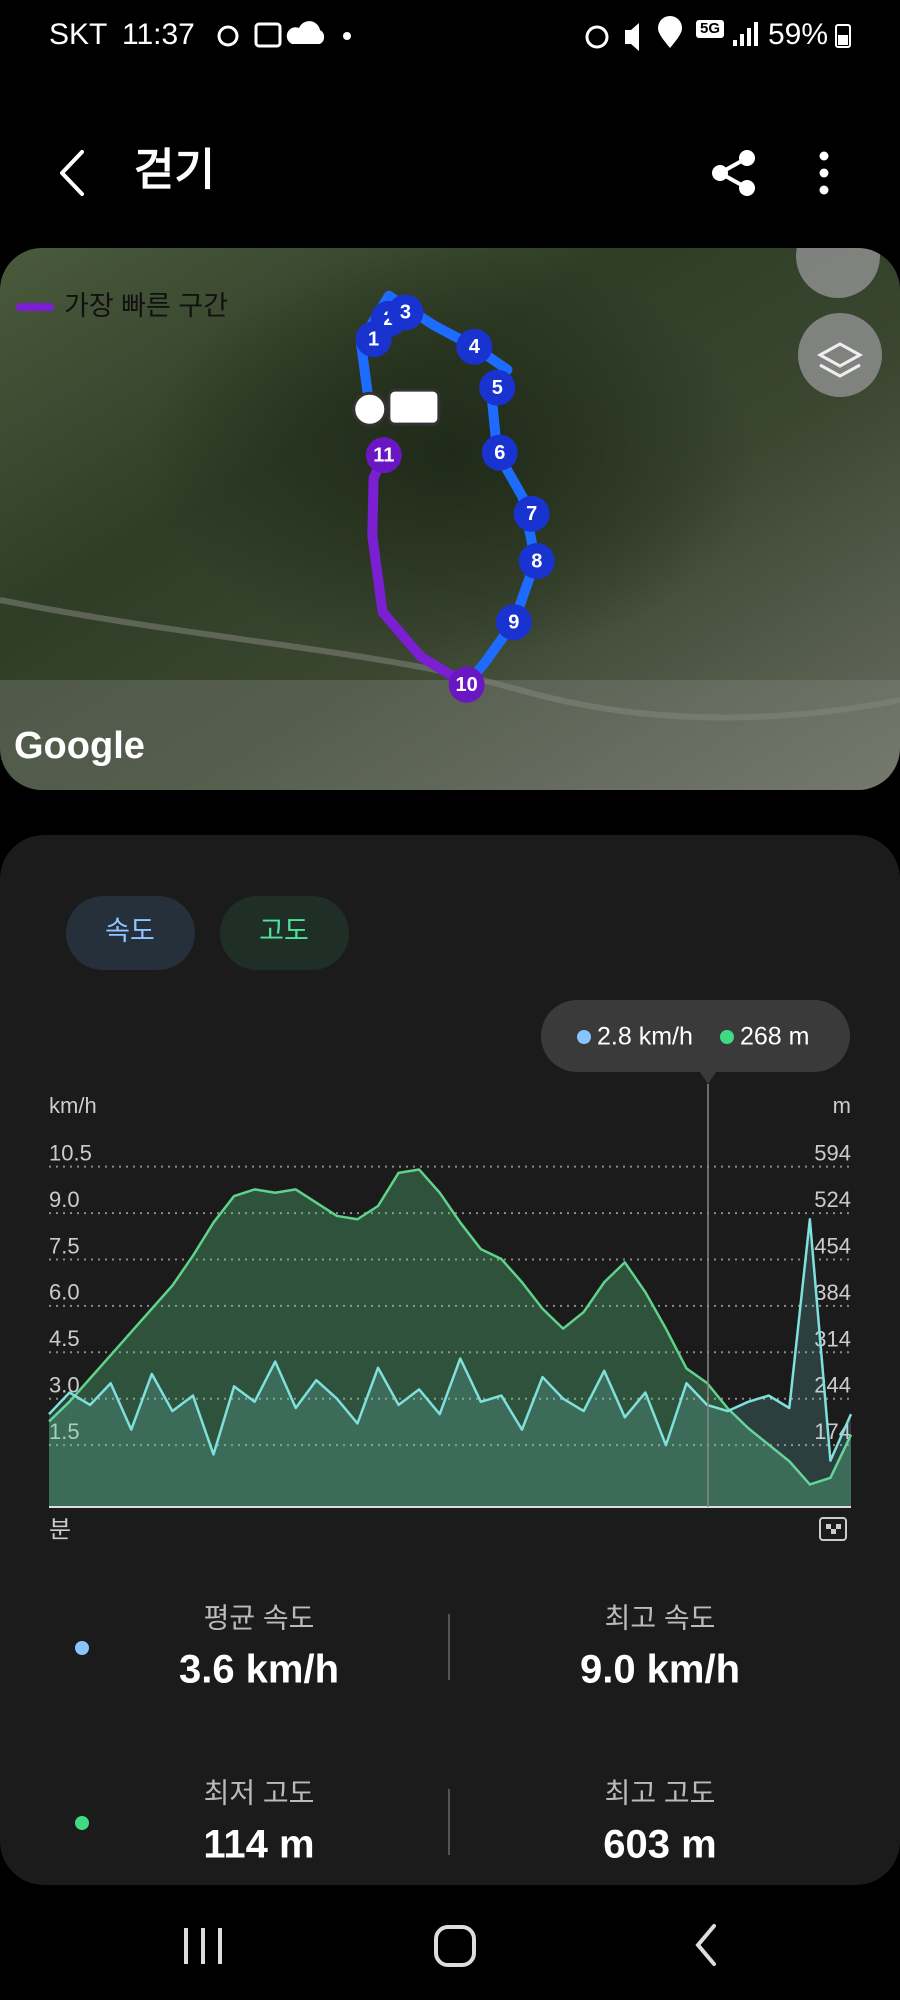 This screenshot has height=2000, width=900. I want to click on tab-label: 속도, so click(130, 931).